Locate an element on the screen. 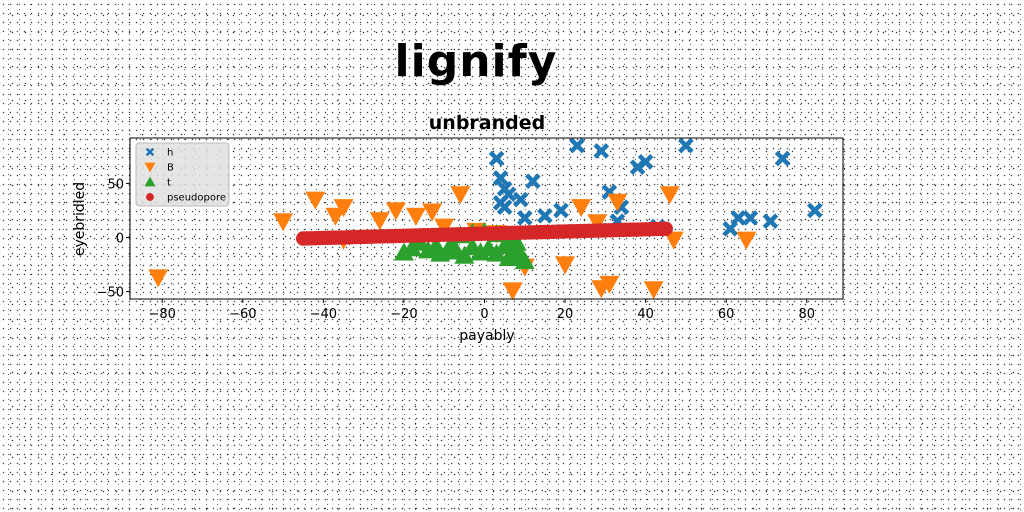 The width and height of the screenshot is (1024, 512). y-axis-label: eyebridled is located at coordinates (80, 219).